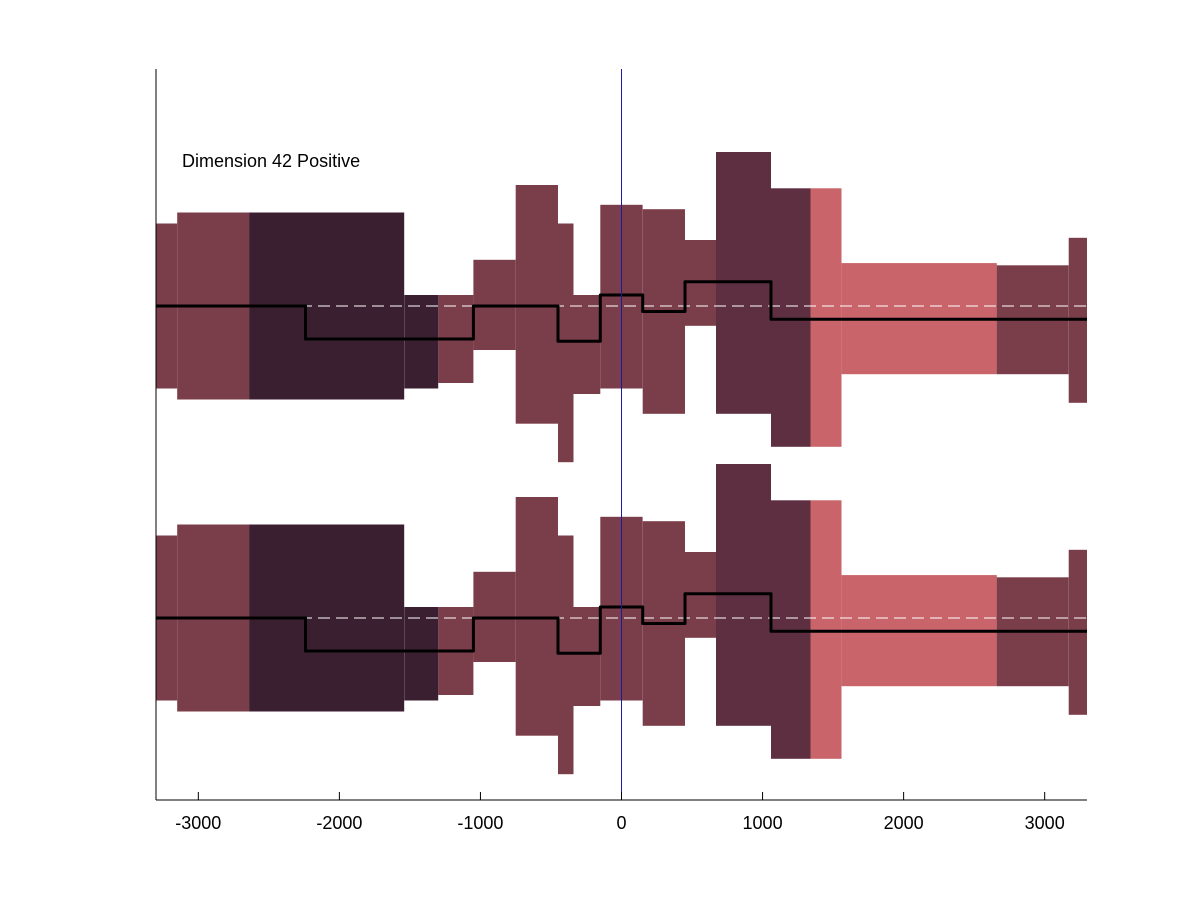 The image size is (1200, 900). Describe the element at coordinates (621, 623) in the screenshot. I see `mean-line-lower` at that location.